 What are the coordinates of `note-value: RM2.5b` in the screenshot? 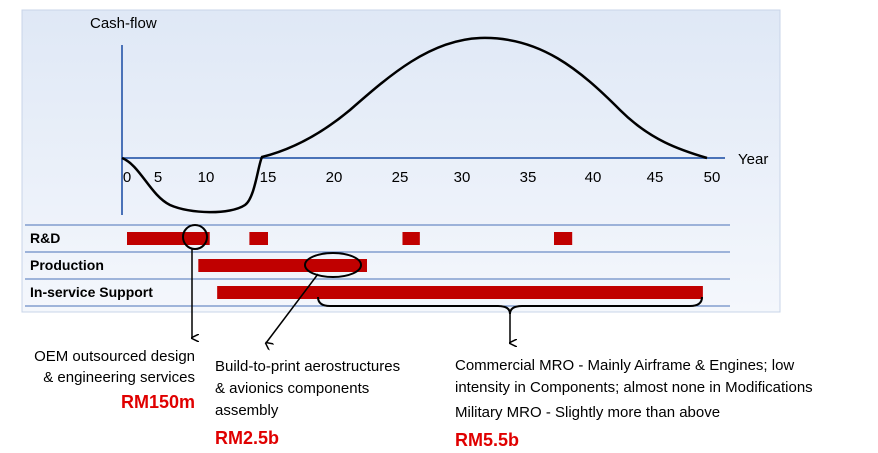 It's located at (247, 438).